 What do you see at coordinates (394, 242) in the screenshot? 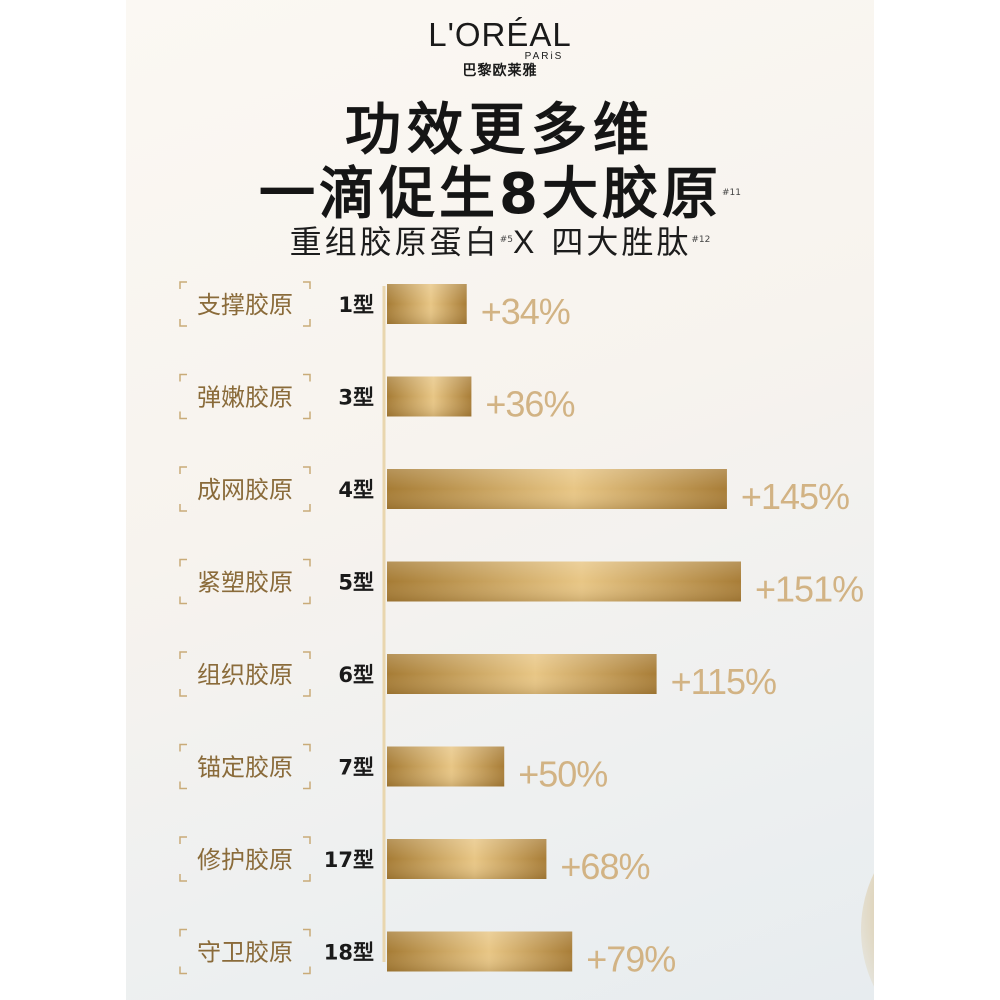
I see `headline-line3-a: 重组胶原蛋白` at bounding box center [394, 242].